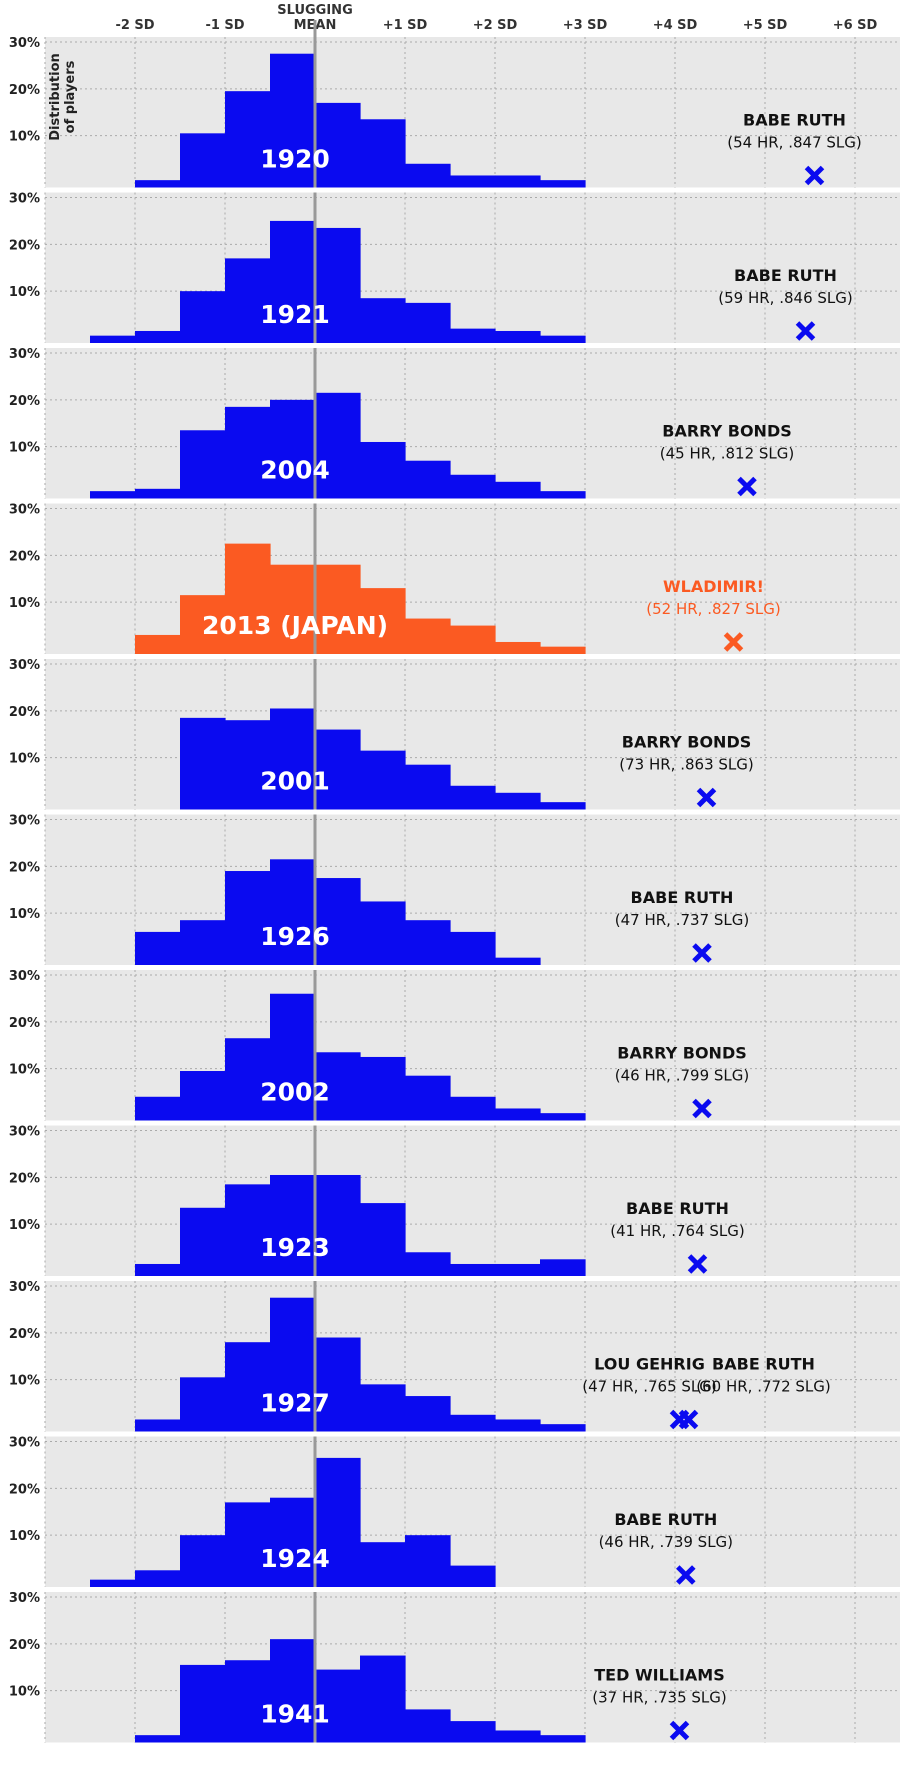  What do you see at coordinates (666, 1542) in the screenshot?
I see `player-stats-label: (46 HR, .739 SLG)` at bounding box center [666, 1542].